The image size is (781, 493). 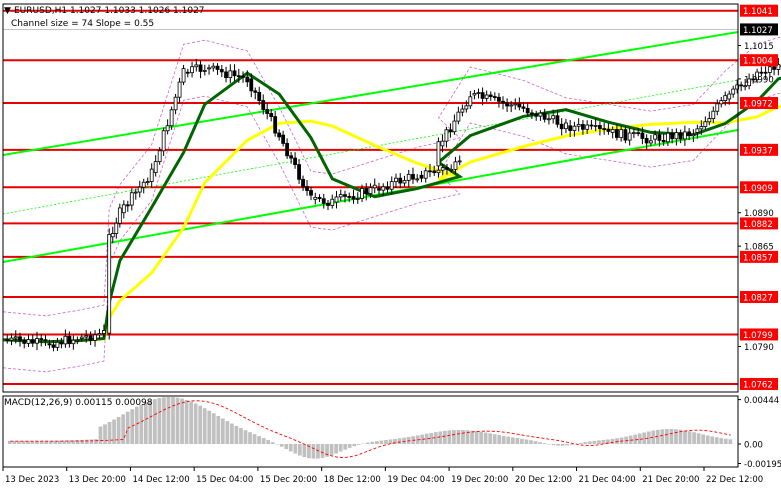 What do you see at coordinates (759, 248) in the screenshot?
I see `y-tick-label-3: 1.0865` at bounding box center [759, 248].